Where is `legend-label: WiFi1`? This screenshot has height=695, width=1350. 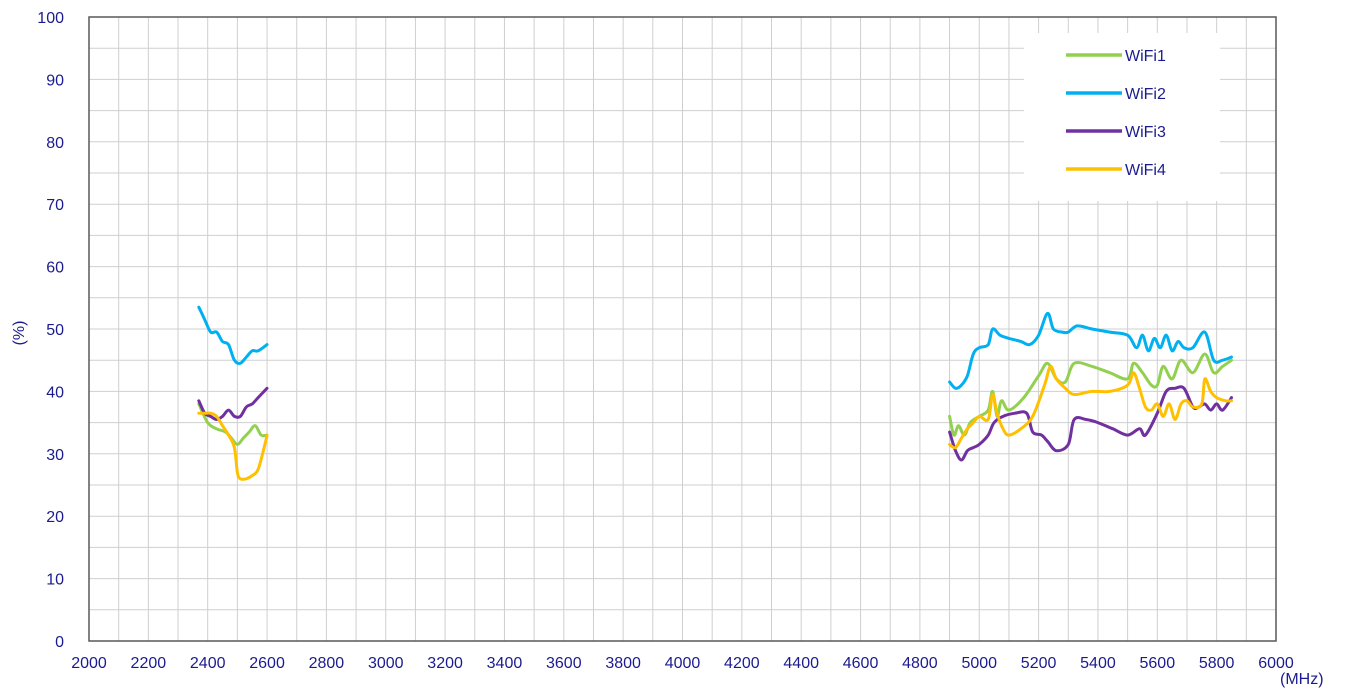 legend-label: WiFi1 is located at coordinates (1145, 56).